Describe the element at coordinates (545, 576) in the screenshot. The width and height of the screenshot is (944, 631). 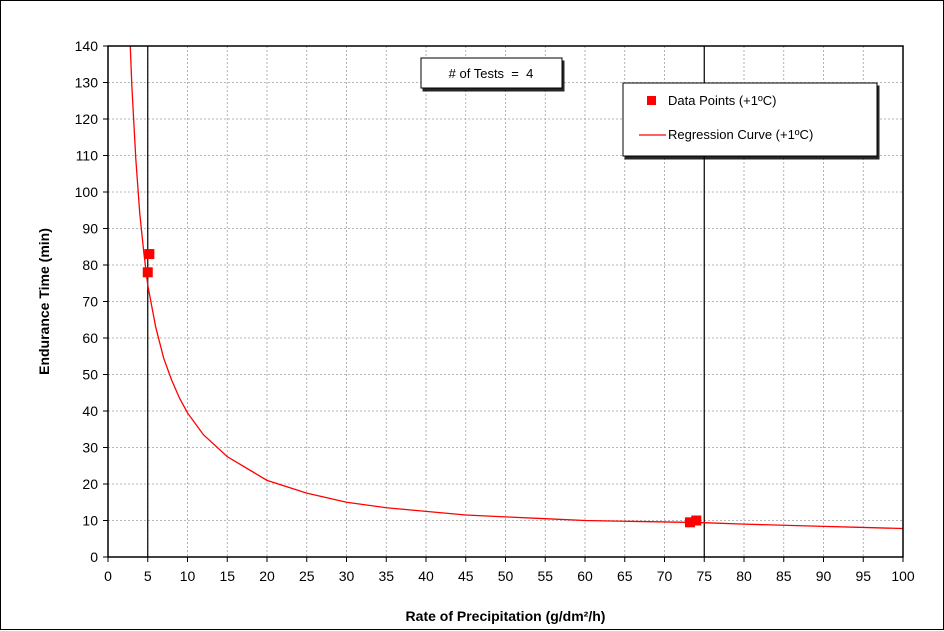
I see `x-tick-label: 55` at that location.